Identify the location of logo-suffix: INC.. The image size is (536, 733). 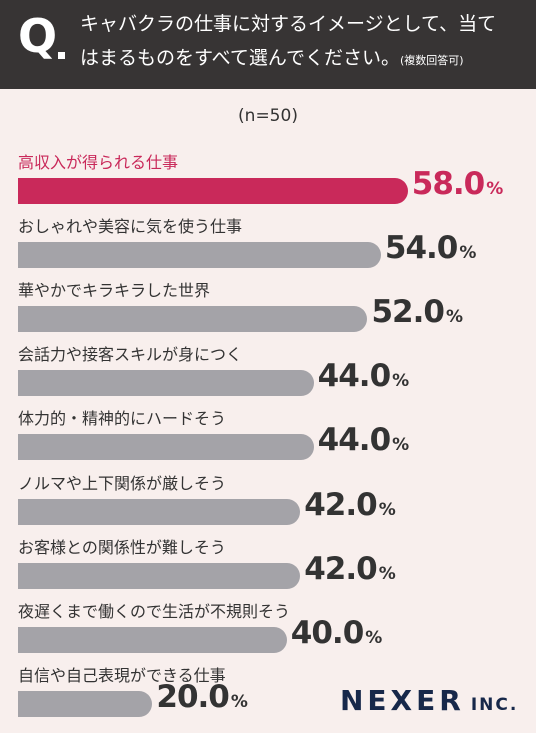
(494, 705).